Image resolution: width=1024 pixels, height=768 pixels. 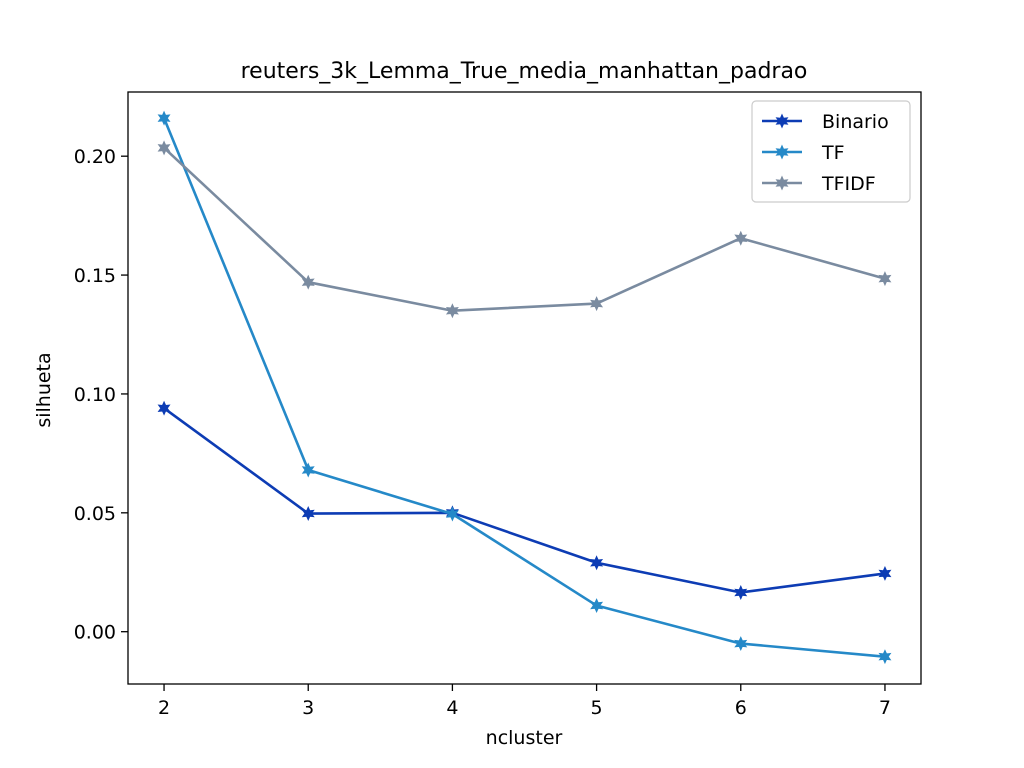 I want to click on legend-label-binario: Binario, so click(x=855, y=122).